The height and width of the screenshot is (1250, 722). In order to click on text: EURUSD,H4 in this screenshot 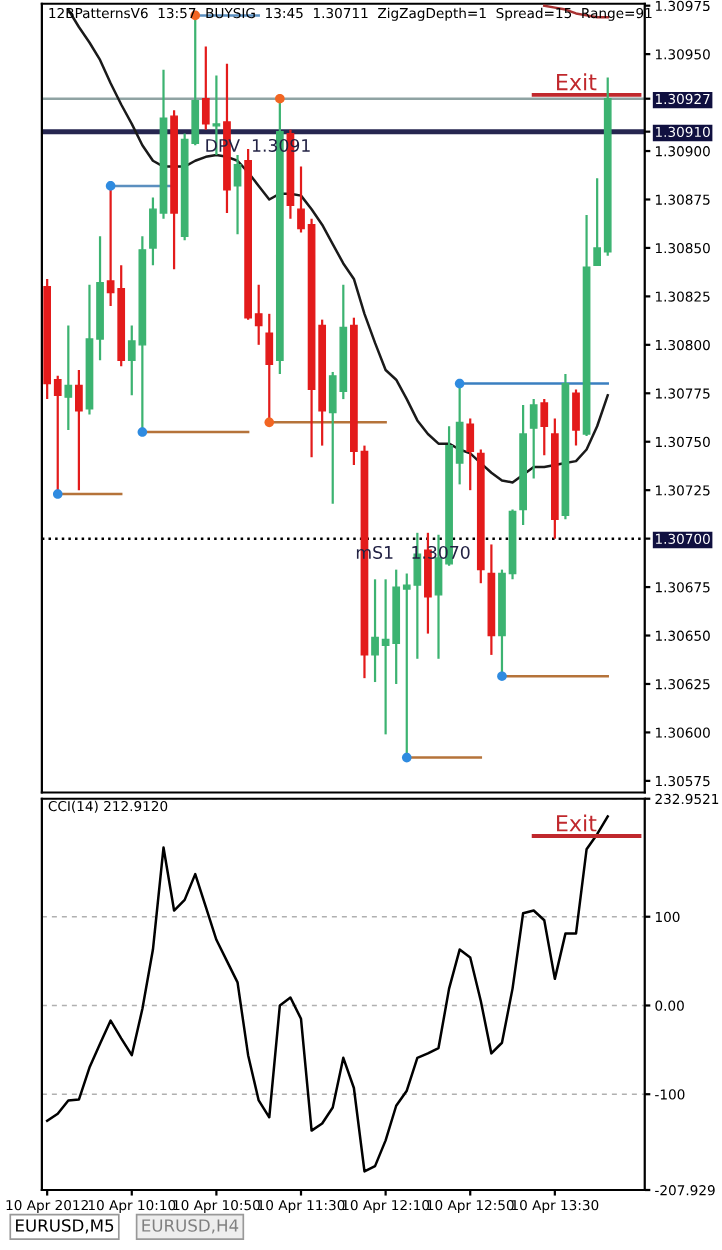, I will do `click(190, 1226)`.